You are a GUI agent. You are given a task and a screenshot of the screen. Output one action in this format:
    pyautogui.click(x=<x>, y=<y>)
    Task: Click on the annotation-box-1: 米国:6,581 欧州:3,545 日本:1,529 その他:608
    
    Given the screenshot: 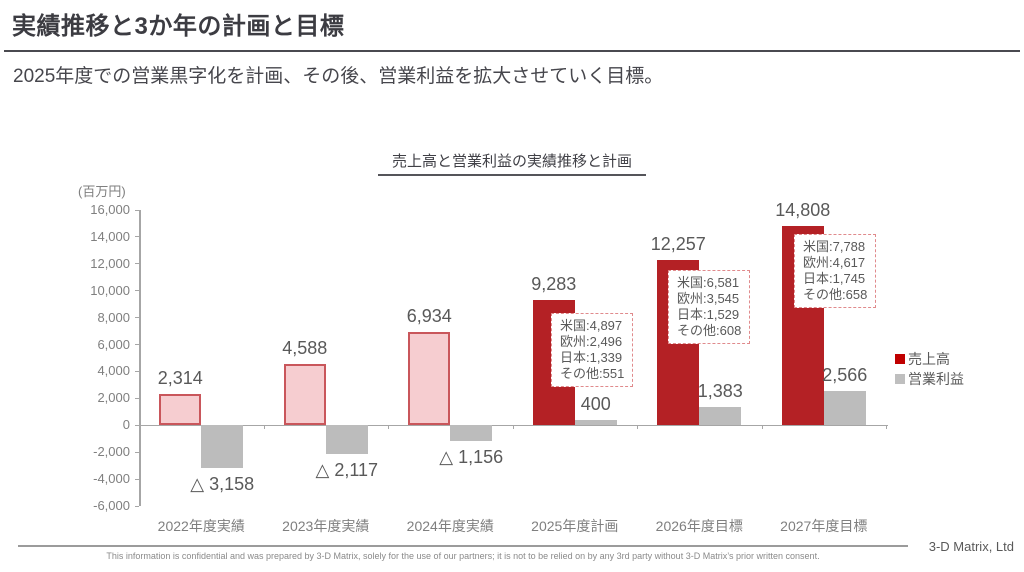 What is the action you would take?
    pyautogui.click(x=709, y=307)
    